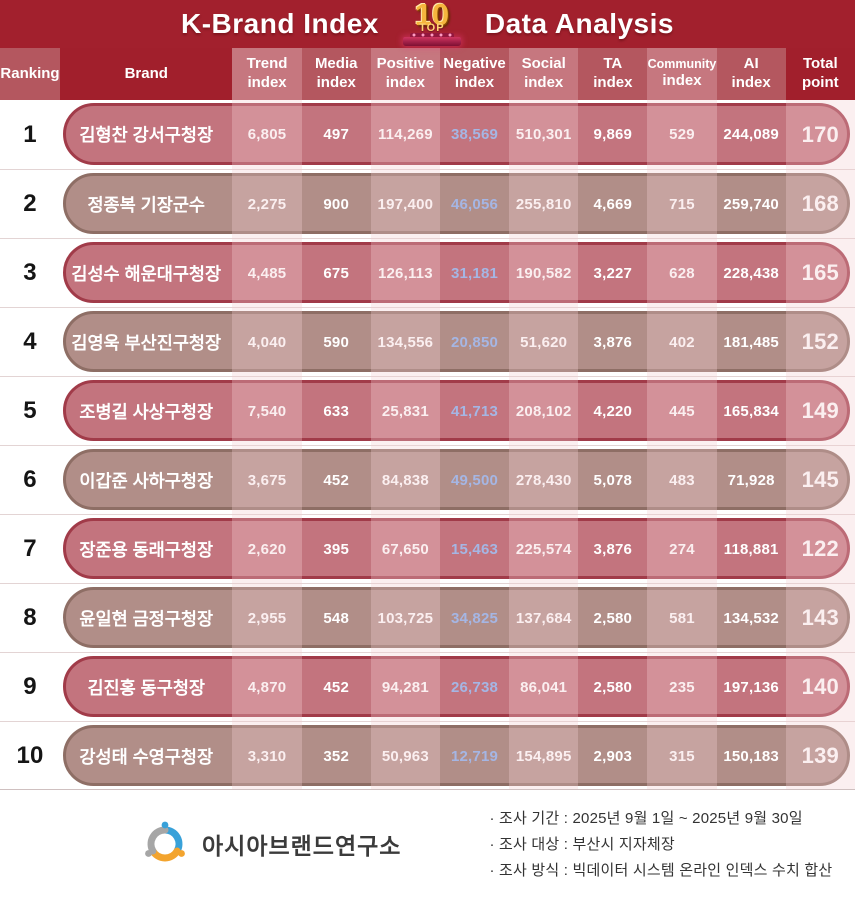 Image resolution: width=855 pixels, height=898 pixels. Describe the element at coordinates (336, 134) in the screenshot. I see `media-value-cell: 497` at that location.